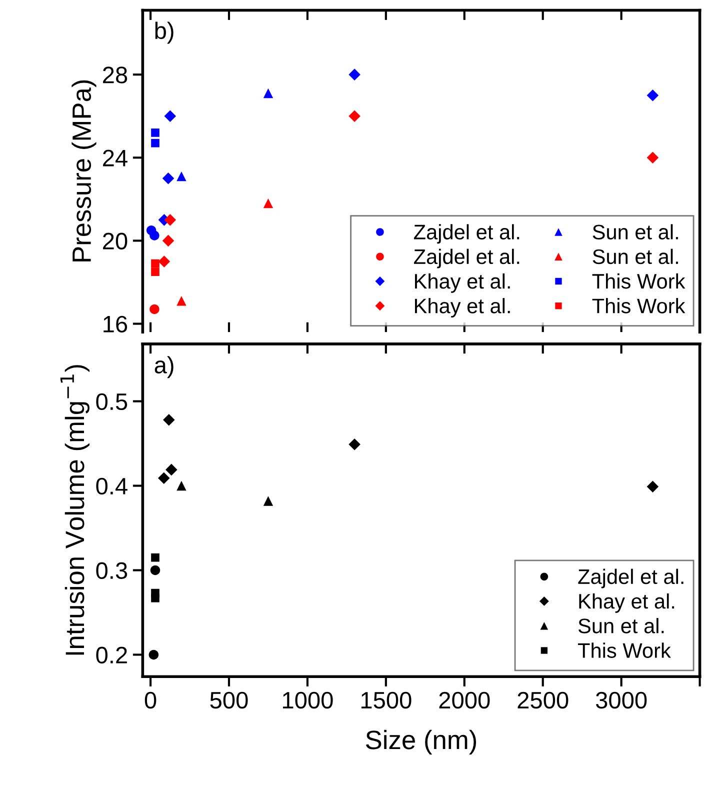 This screenshot has width=717, height=785. I want to click on y-tick-label: 0.4, so click(112, 486).